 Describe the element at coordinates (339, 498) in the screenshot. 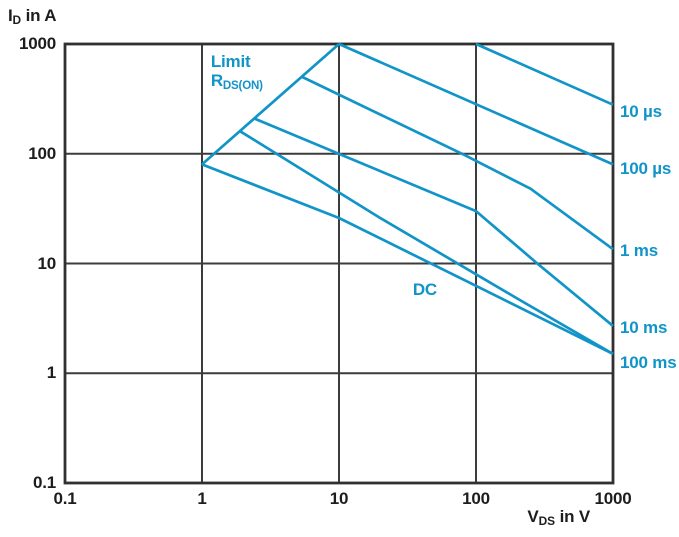

I see `x-tick-label-10: 10` at that location.